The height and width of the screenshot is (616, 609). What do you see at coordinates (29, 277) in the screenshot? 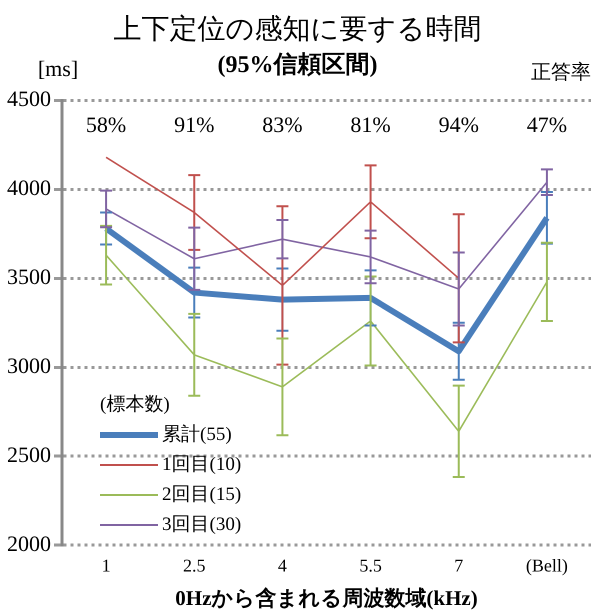
I see `y-tick-label: 3500` at bounding box center [29, 277].